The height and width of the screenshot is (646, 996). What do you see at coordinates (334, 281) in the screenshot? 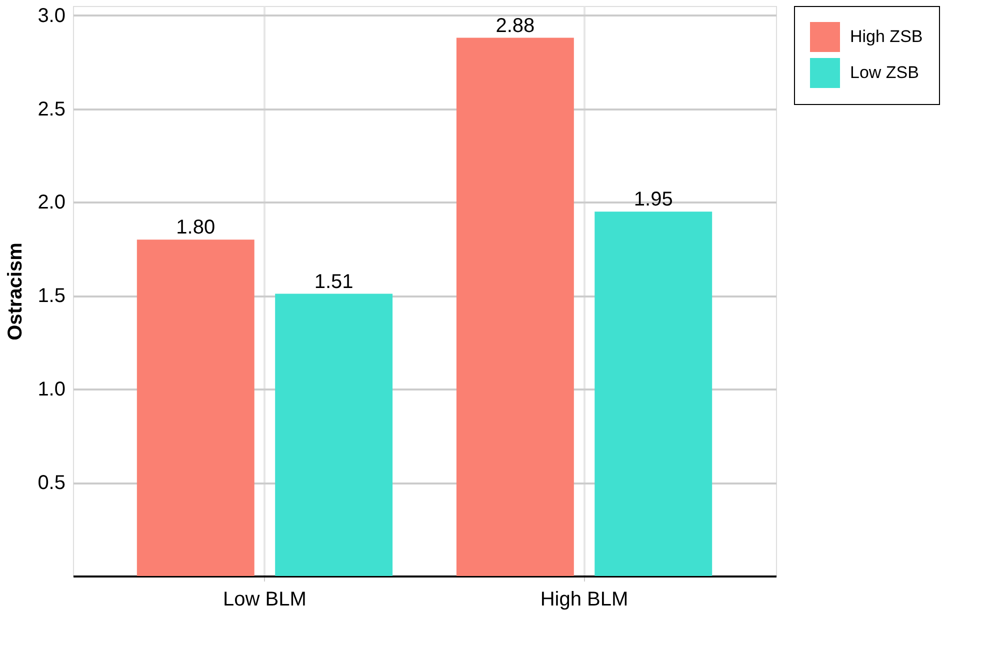
I see `data-label: 1.51` at bounding box center [334, 281].